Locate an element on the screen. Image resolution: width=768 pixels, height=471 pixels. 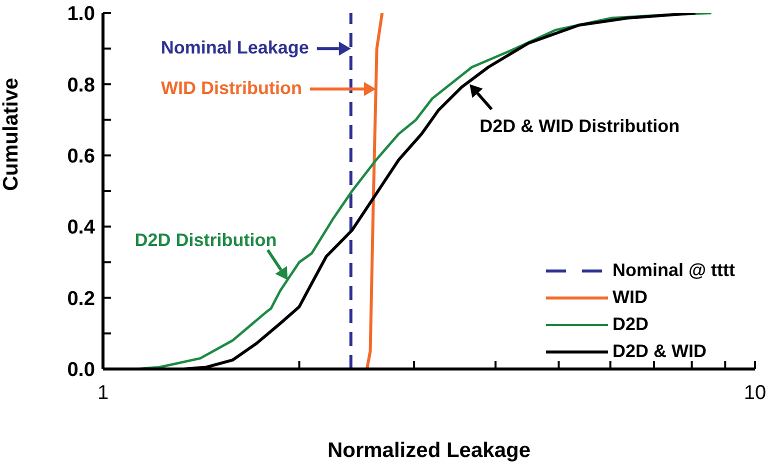
legend-label: WID is located at coordinates (630, 297).